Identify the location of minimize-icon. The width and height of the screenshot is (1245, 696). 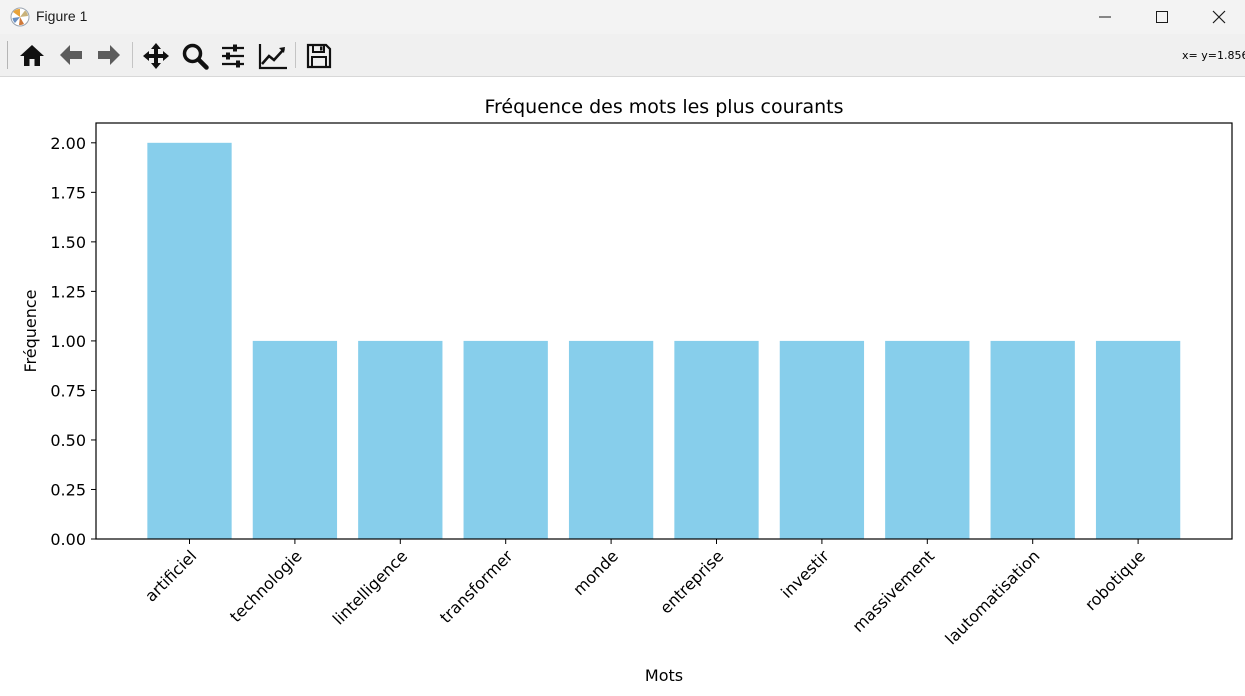
(1105, 17).